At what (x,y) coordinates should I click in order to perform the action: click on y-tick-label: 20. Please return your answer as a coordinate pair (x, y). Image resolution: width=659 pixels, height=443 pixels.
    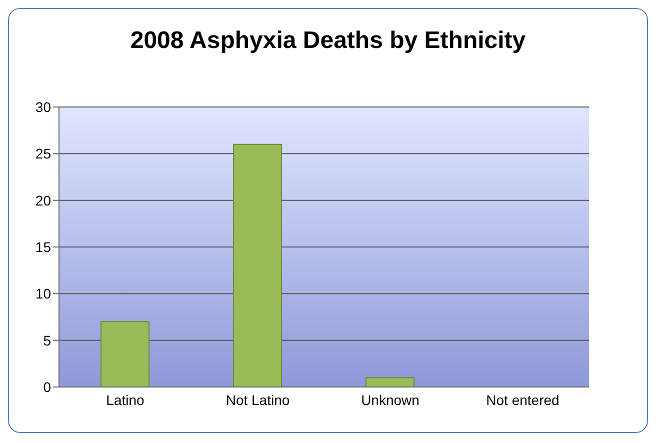
    Looking at the image, I should click on (43, 200).